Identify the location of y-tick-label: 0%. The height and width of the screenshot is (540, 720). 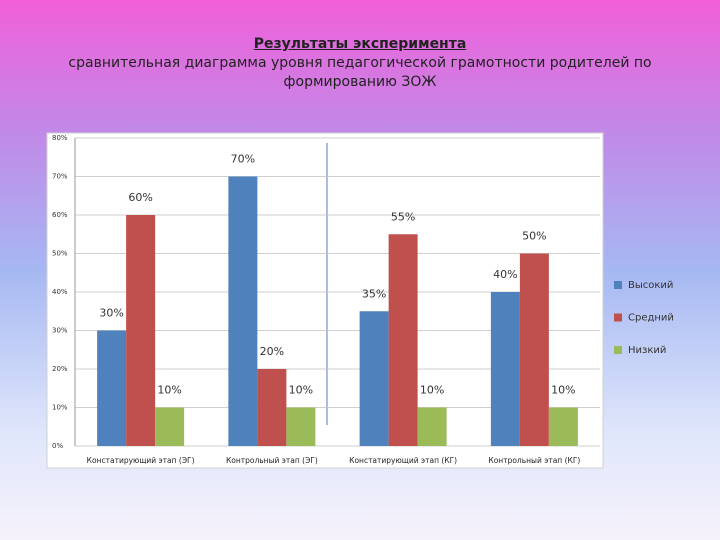
(57, 446).